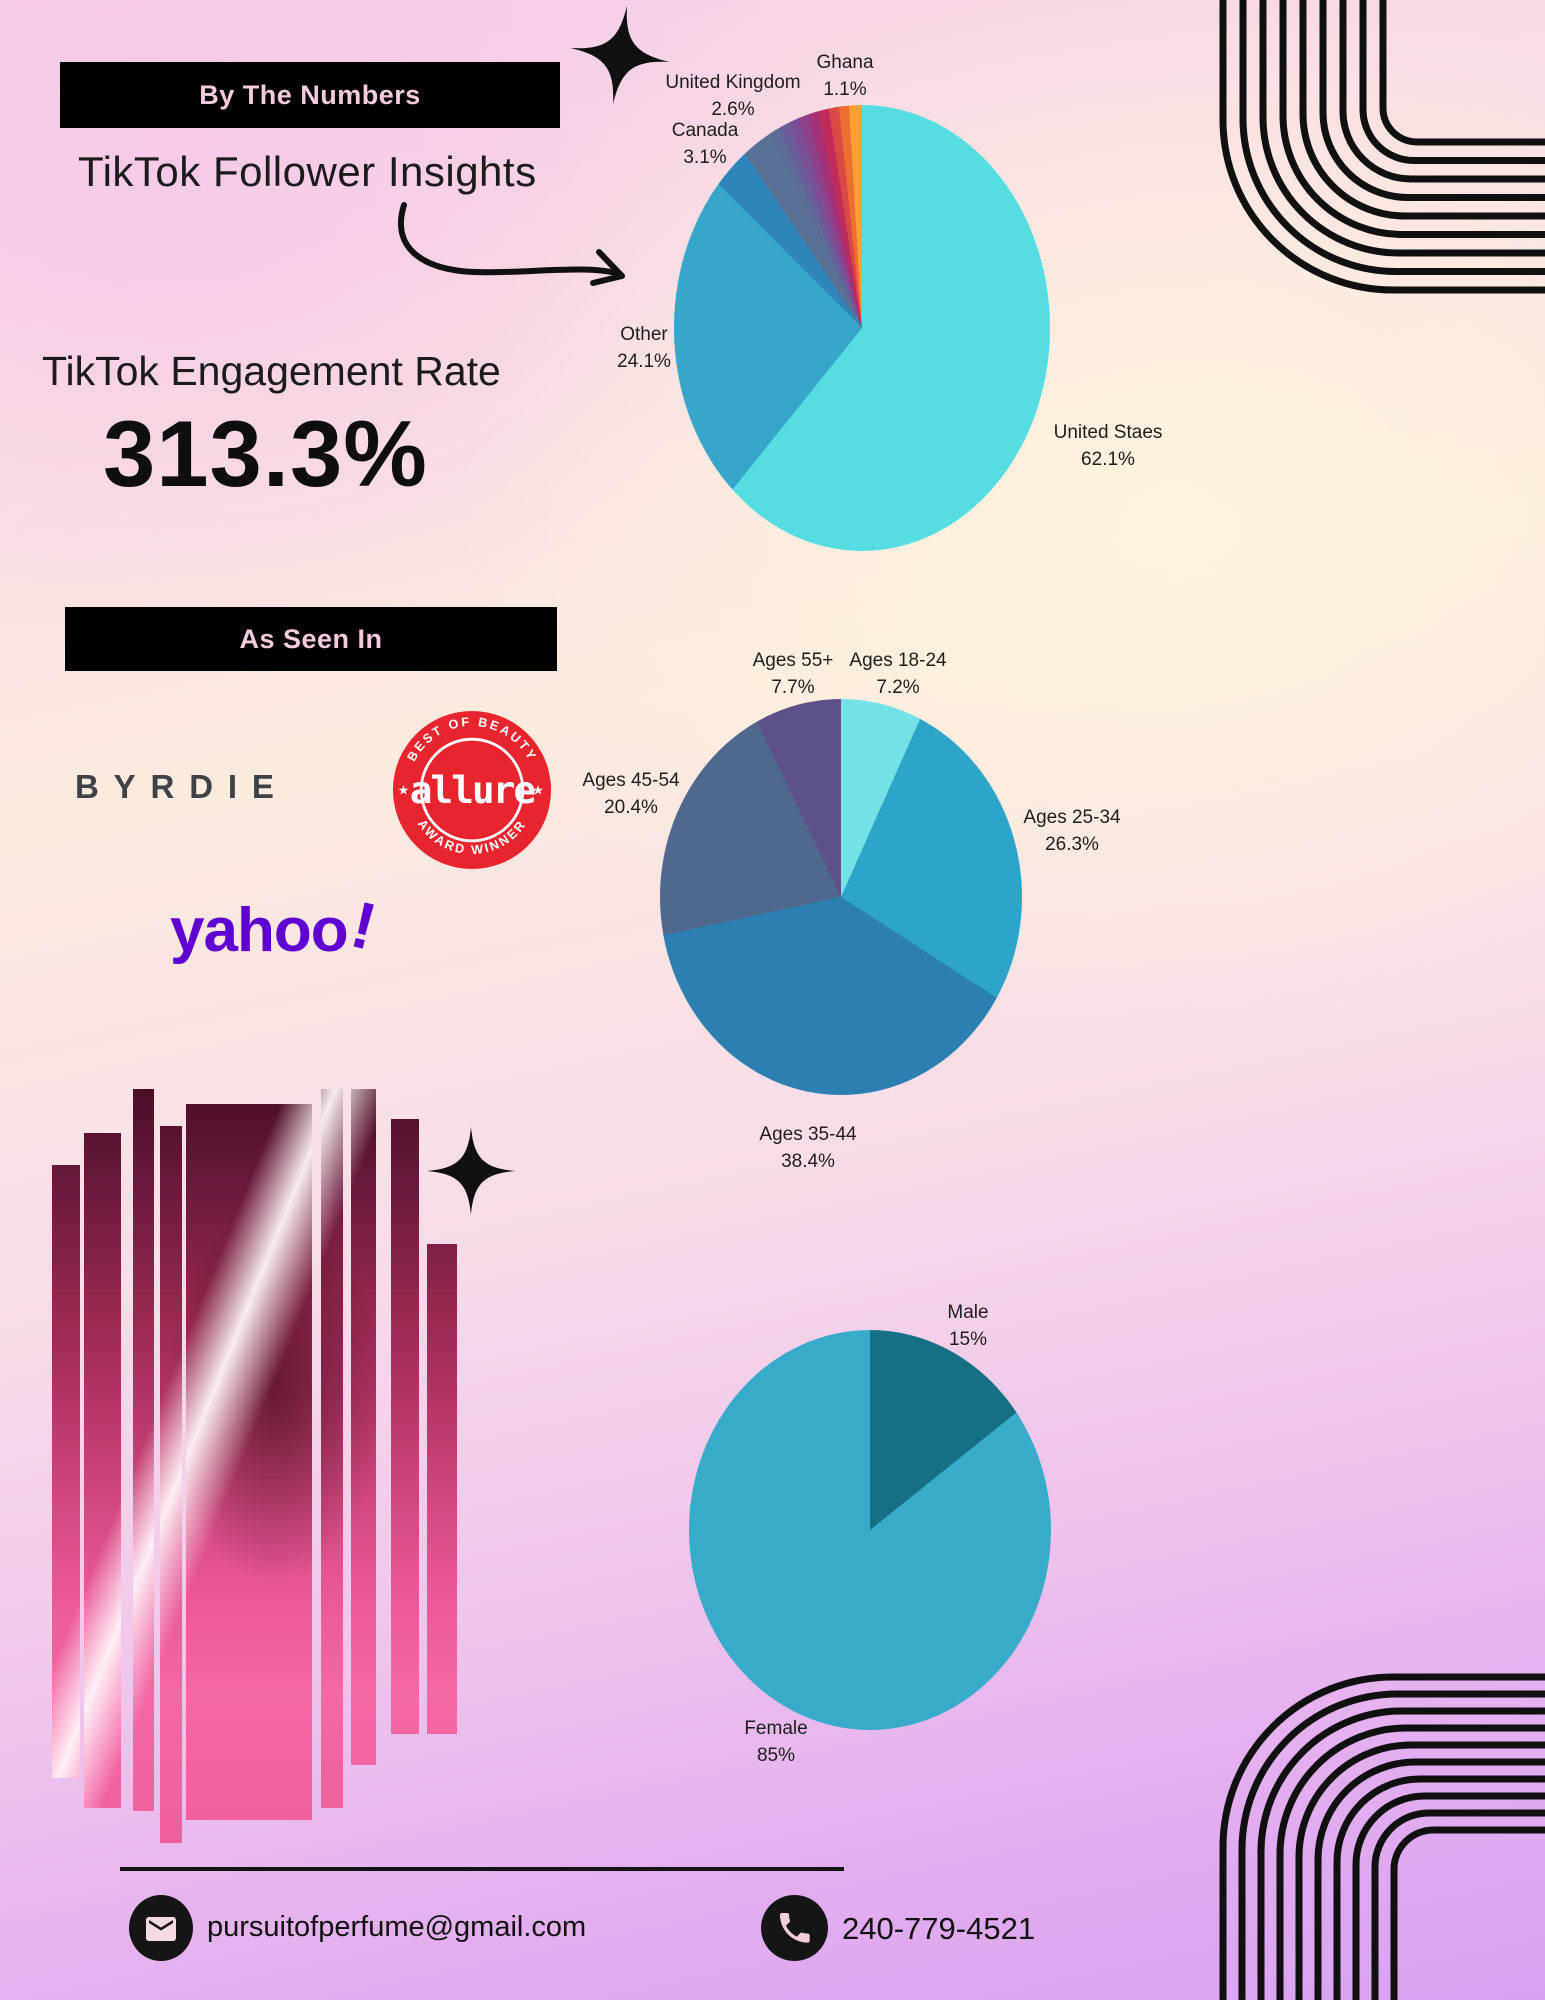 The width and height of the screenshot is (1545, 2000). What do you see at coordinates (968, 1326) in the screenshot?
I see `pie-label-male: Male 15%` at bounding box center [968, 1326].